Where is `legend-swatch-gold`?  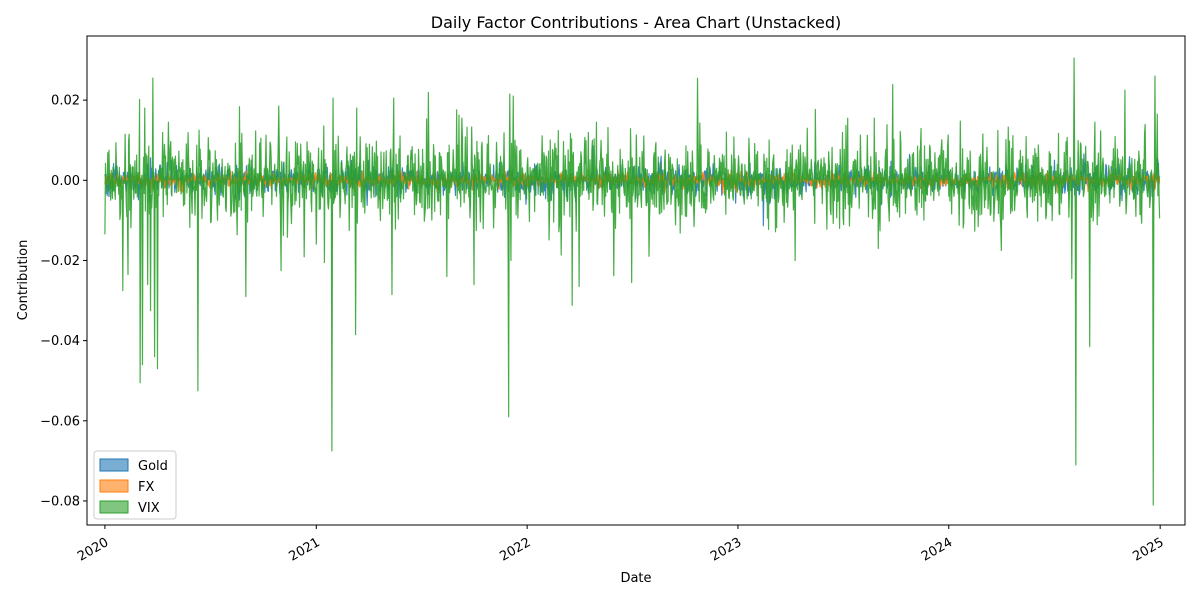
legend-swatch-gold is located at coordinates (114, 465).